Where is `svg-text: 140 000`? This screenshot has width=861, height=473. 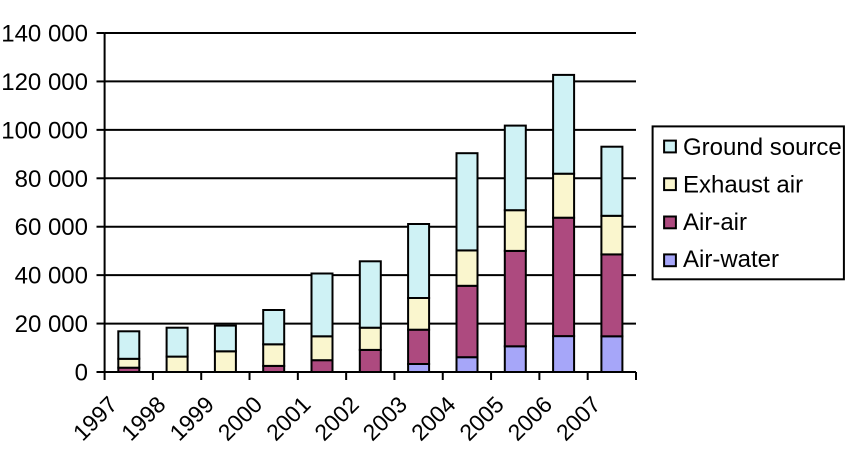 svg-text: 140 000 is located at coordinates (44, 34).